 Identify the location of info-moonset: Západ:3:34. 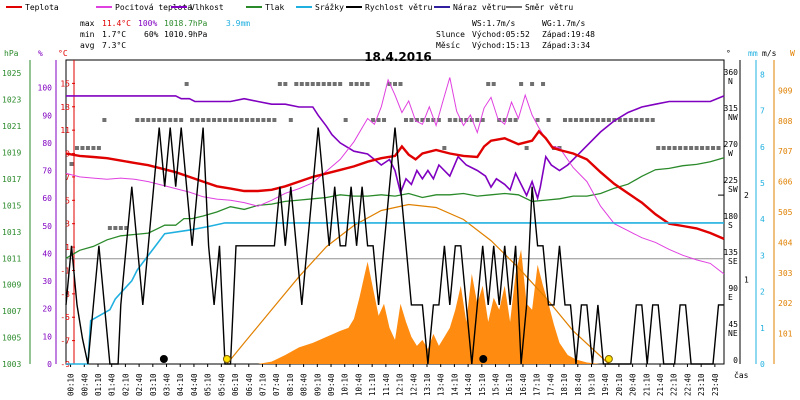
(566, 45).